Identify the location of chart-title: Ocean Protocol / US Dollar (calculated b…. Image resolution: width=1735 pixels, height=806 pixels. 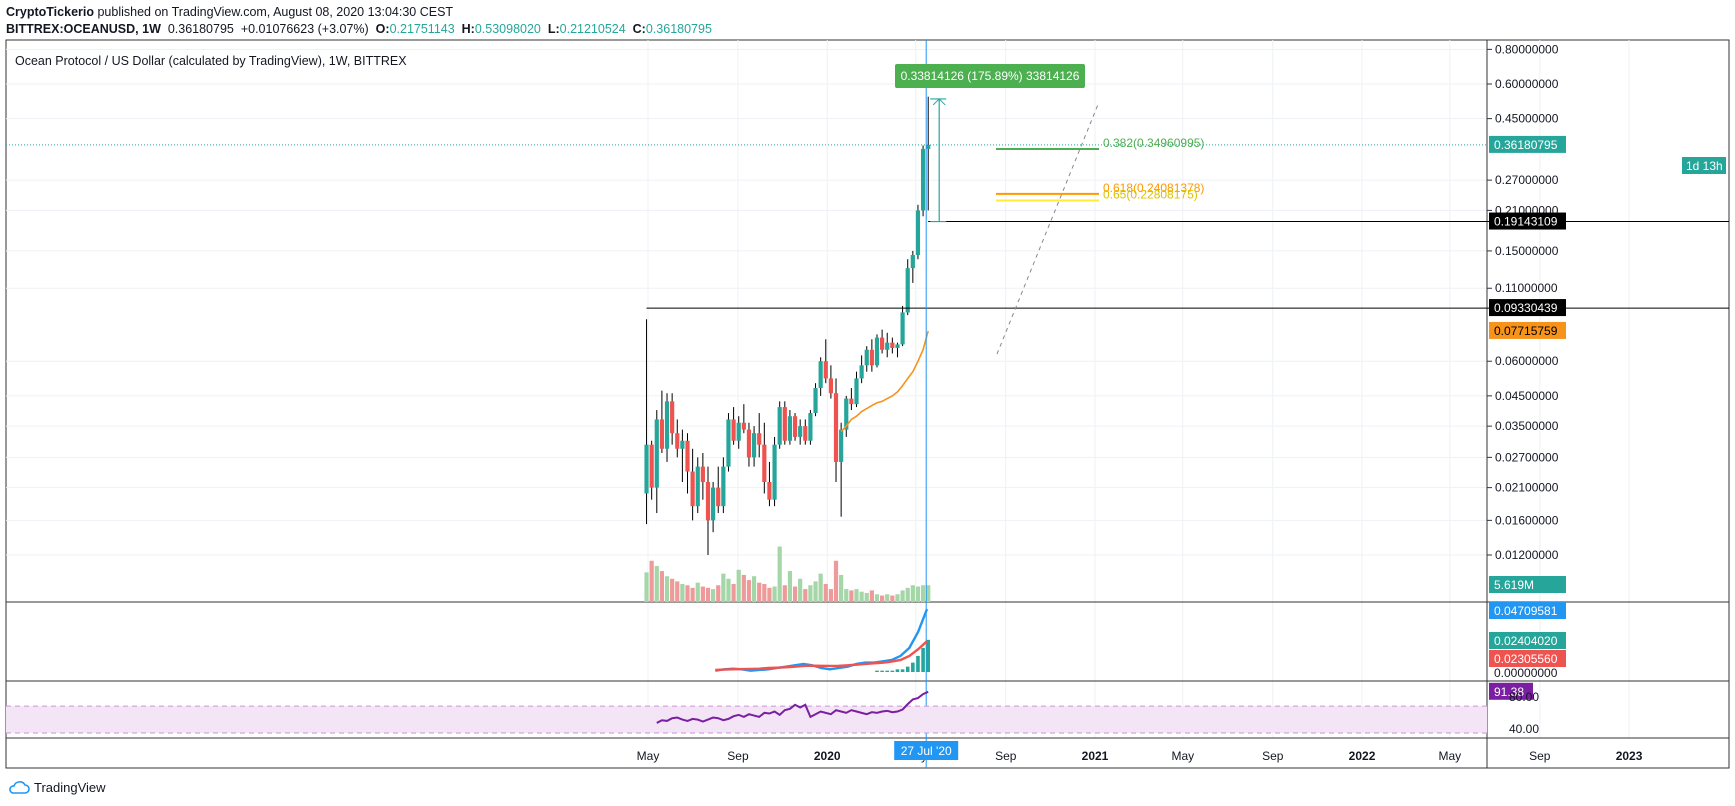
(211, 61).